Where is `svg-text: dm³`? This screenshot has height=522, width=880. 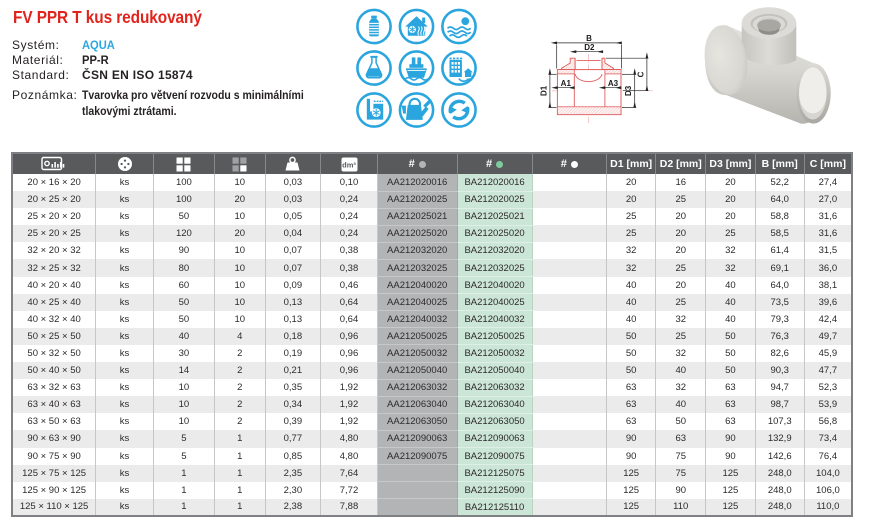
svg-text: dm³ is located at coordinates (349, 164).